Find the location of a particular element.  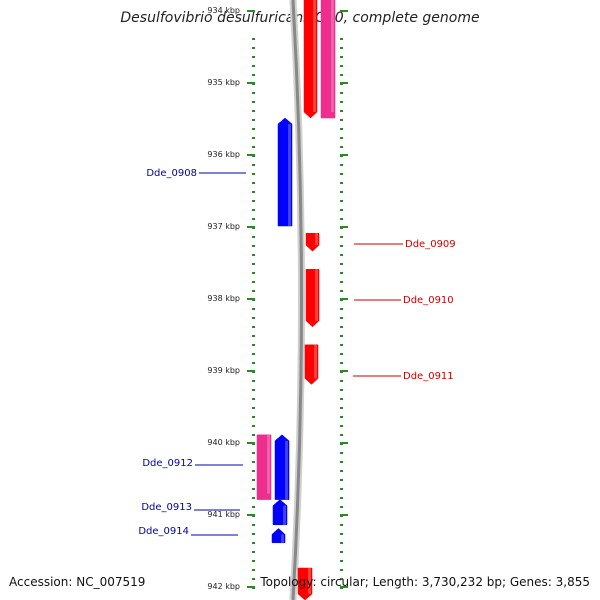

gene-label: Dde_0909 is located at coordinates (430, 244).